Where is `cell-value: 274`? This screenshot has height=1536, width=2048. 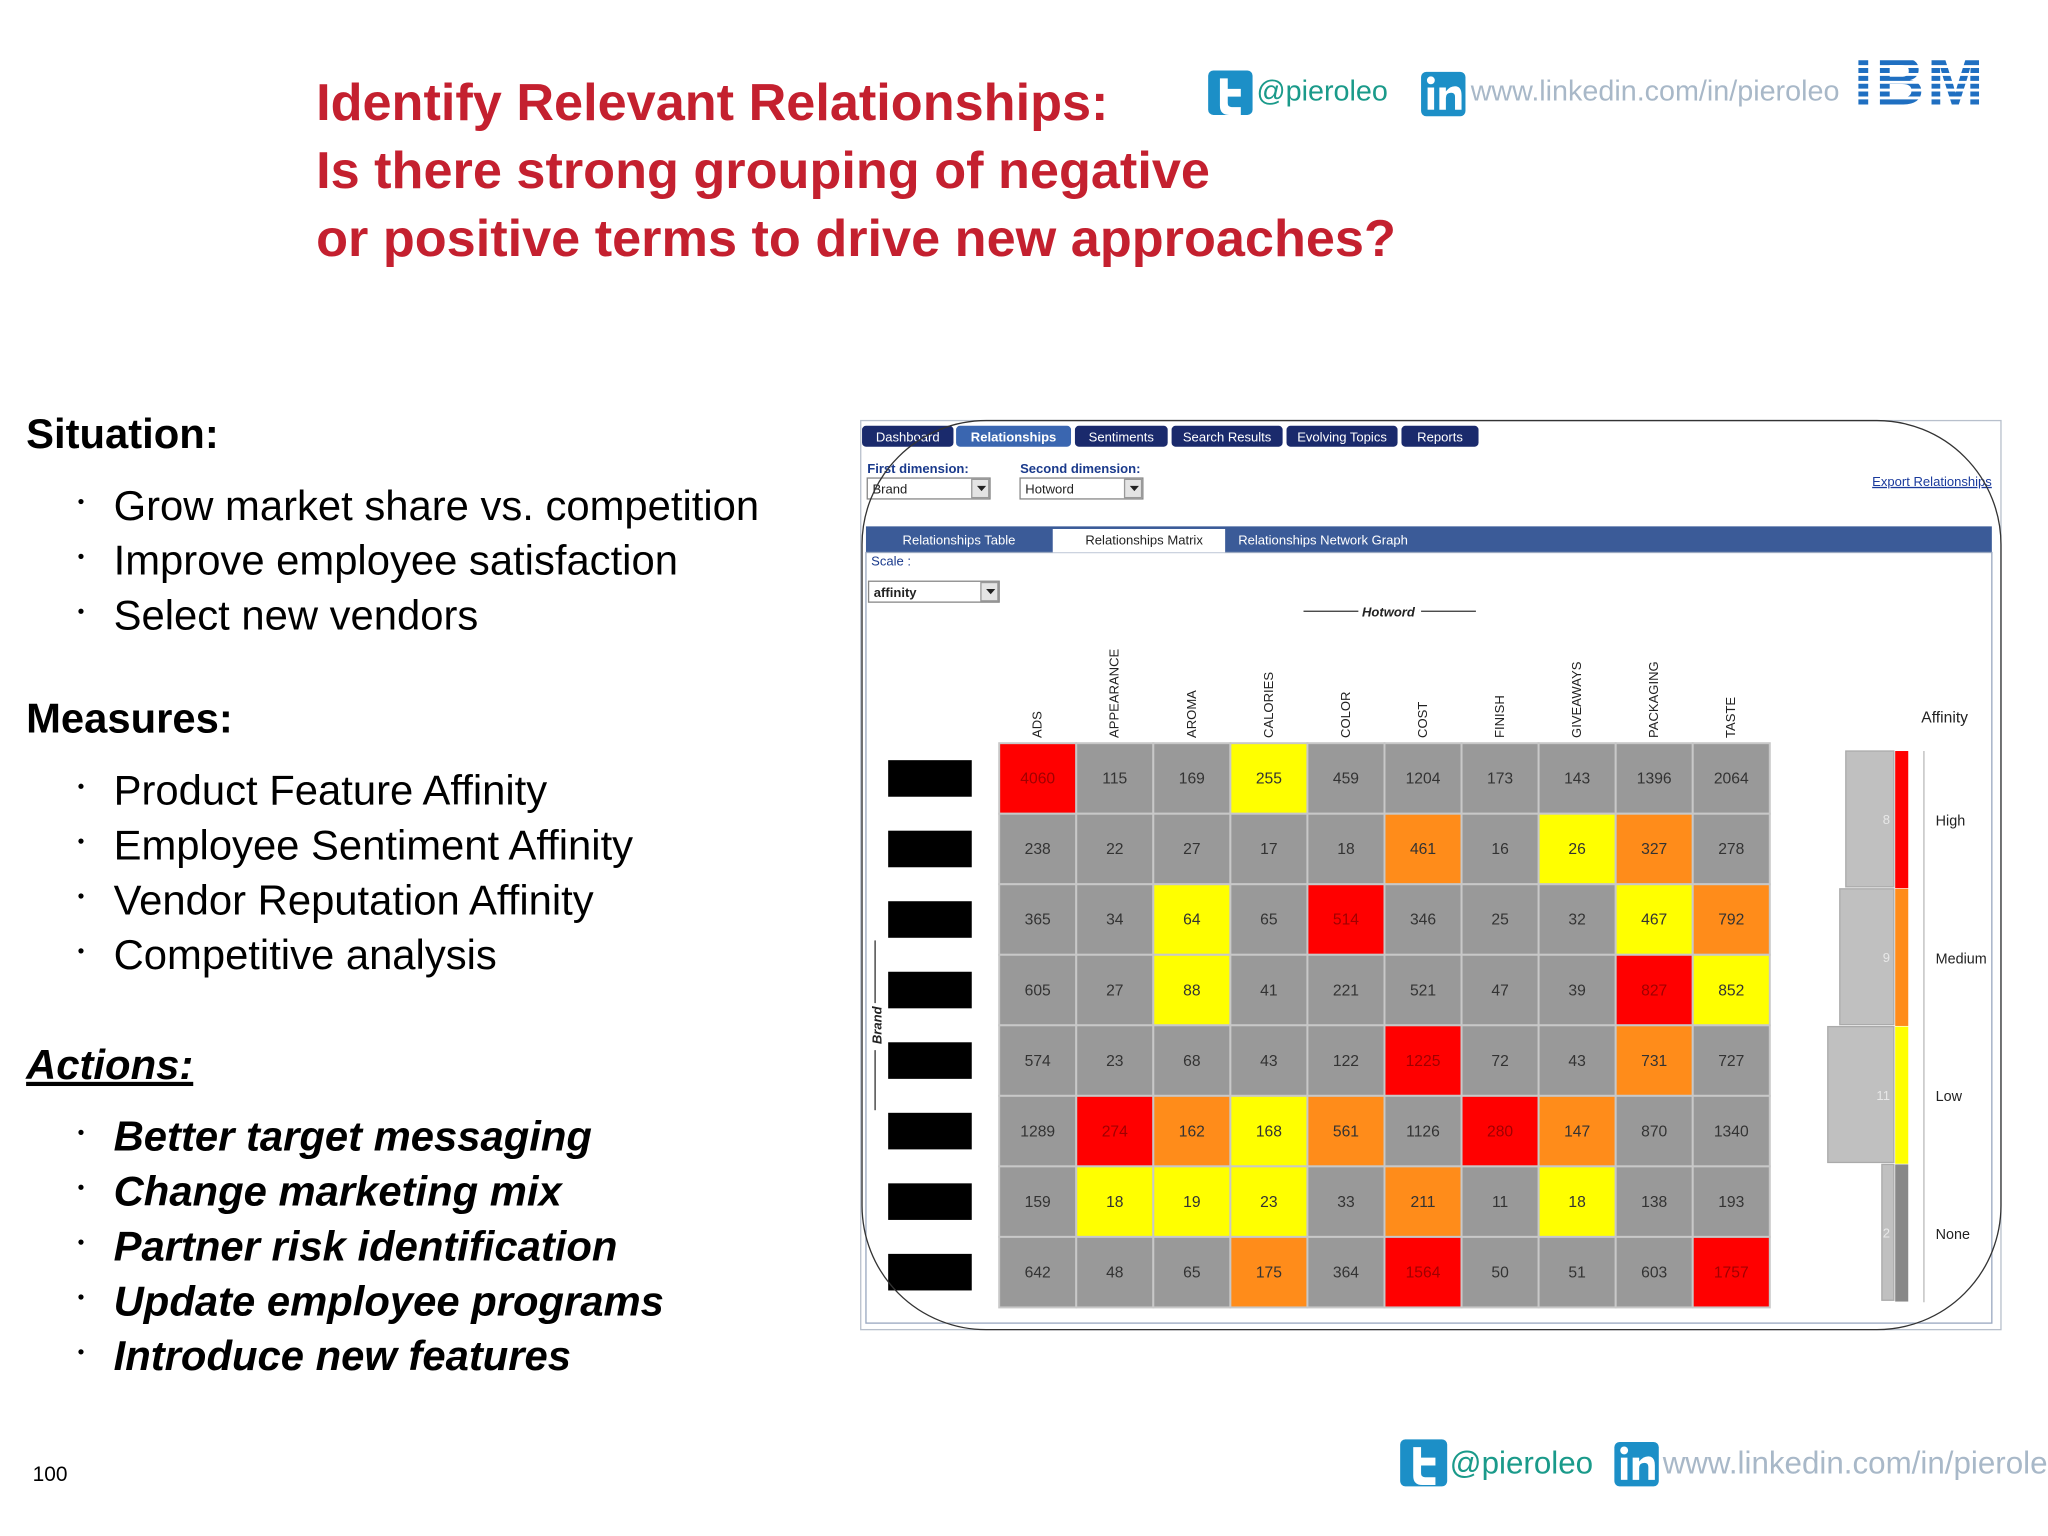 cell-value: 274 is located at coordinates (1115, 1131).